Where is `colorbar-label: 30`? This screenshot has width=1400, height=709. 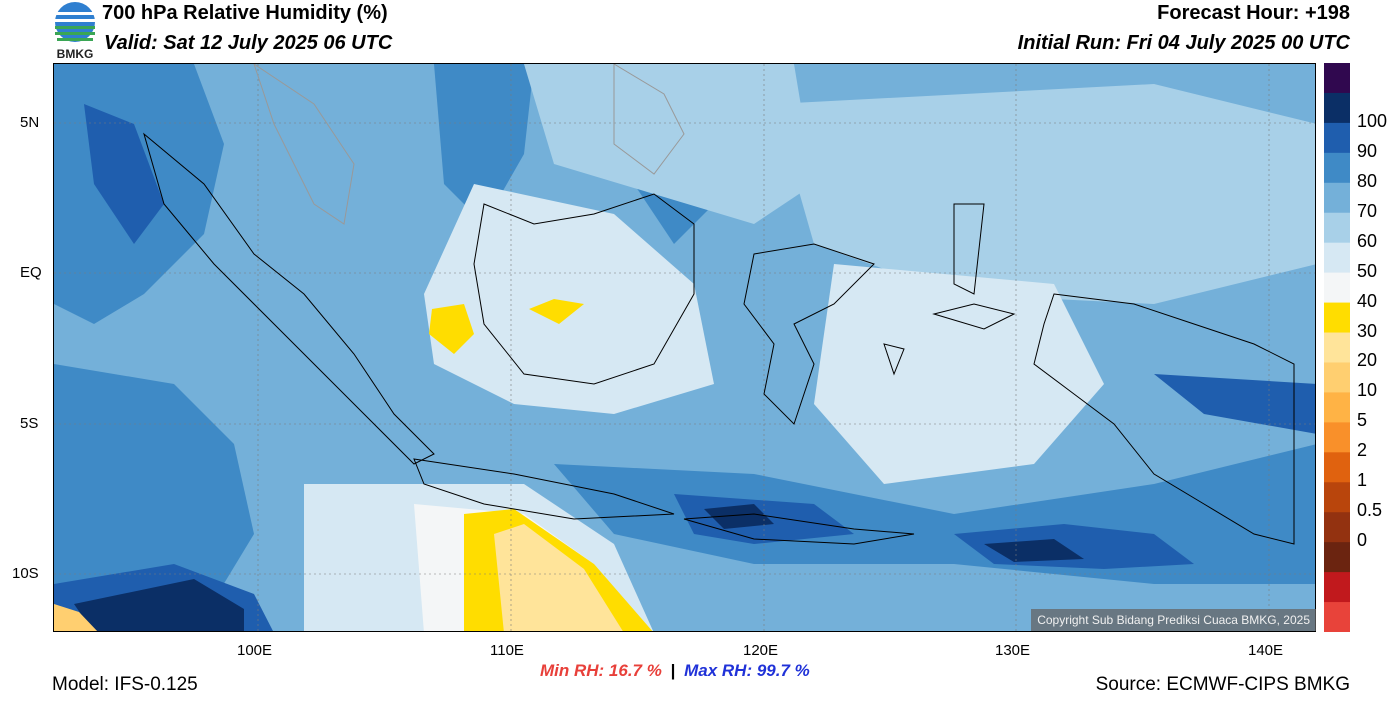
colorbar-label: 30 is located at coordinates (1367, 330).